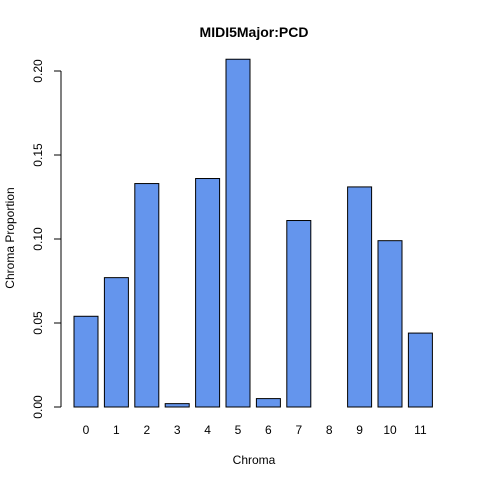 This screenshot has height=480, width=480. I want to click on x-tick-label: 9, so click(359, 430).